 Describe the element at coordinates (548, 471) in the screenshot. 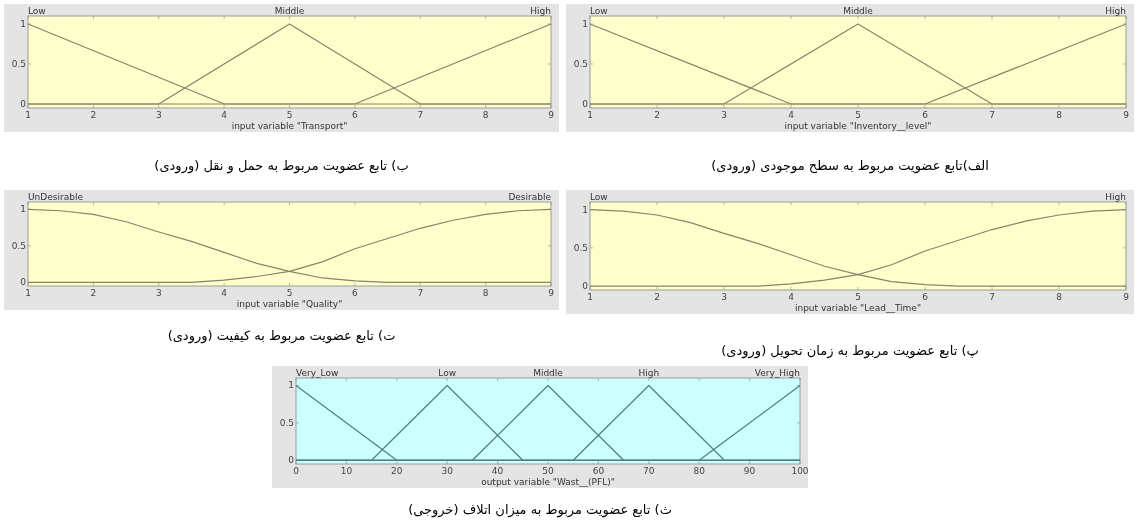

I see `x-tick-label: 50` at that location.